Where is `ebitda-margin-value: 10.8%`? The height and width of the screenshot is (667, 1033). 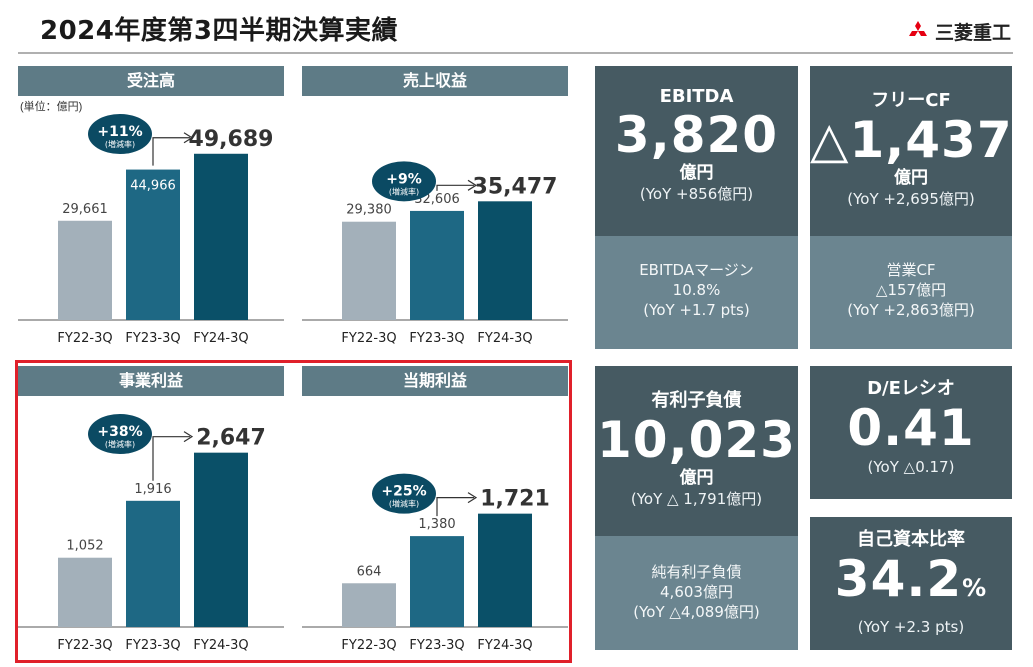
ebitda-margin-value: 10.8% is located at coordinates (696, 290).